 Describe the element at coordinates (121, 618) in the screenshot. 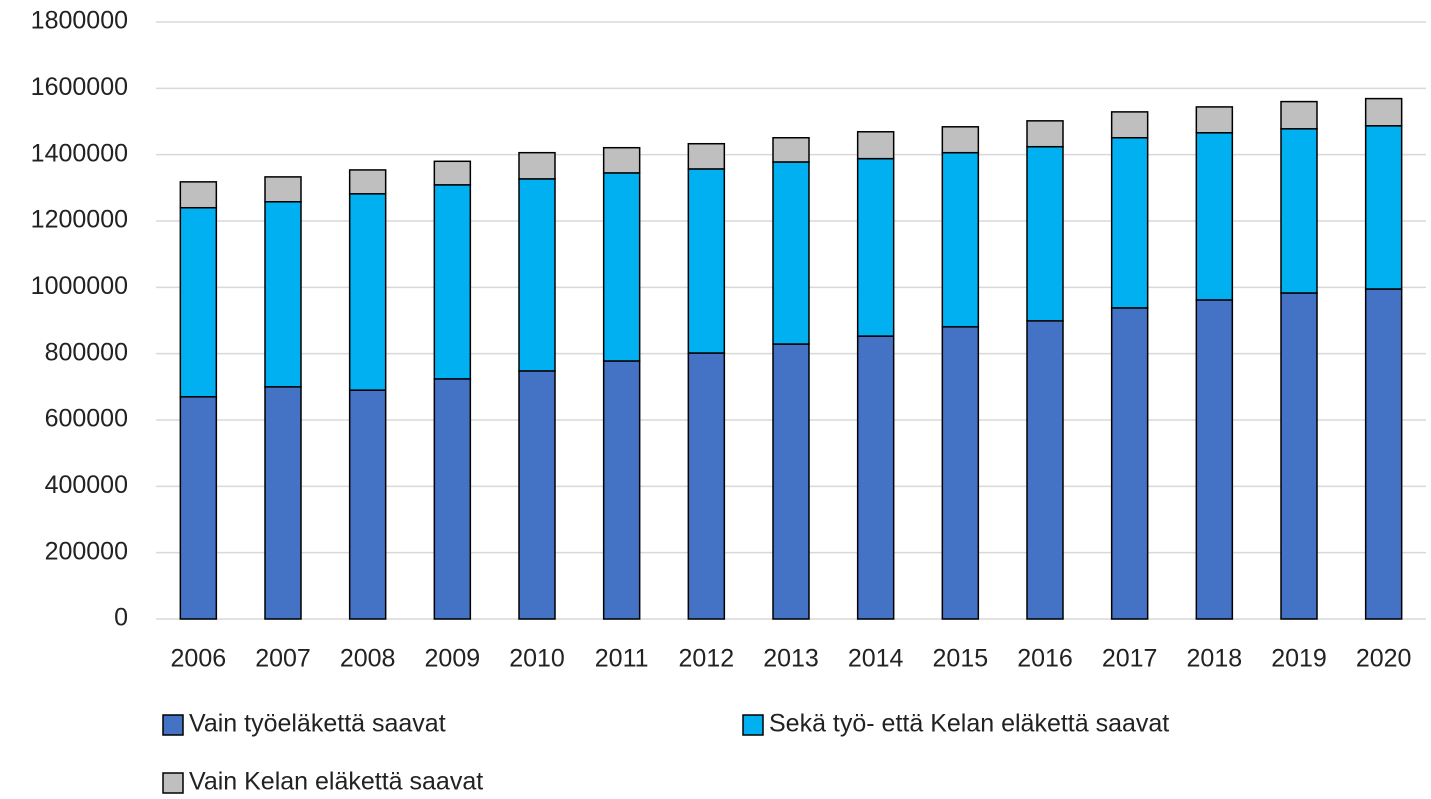

I see `y-tick-label: 0` at that location.